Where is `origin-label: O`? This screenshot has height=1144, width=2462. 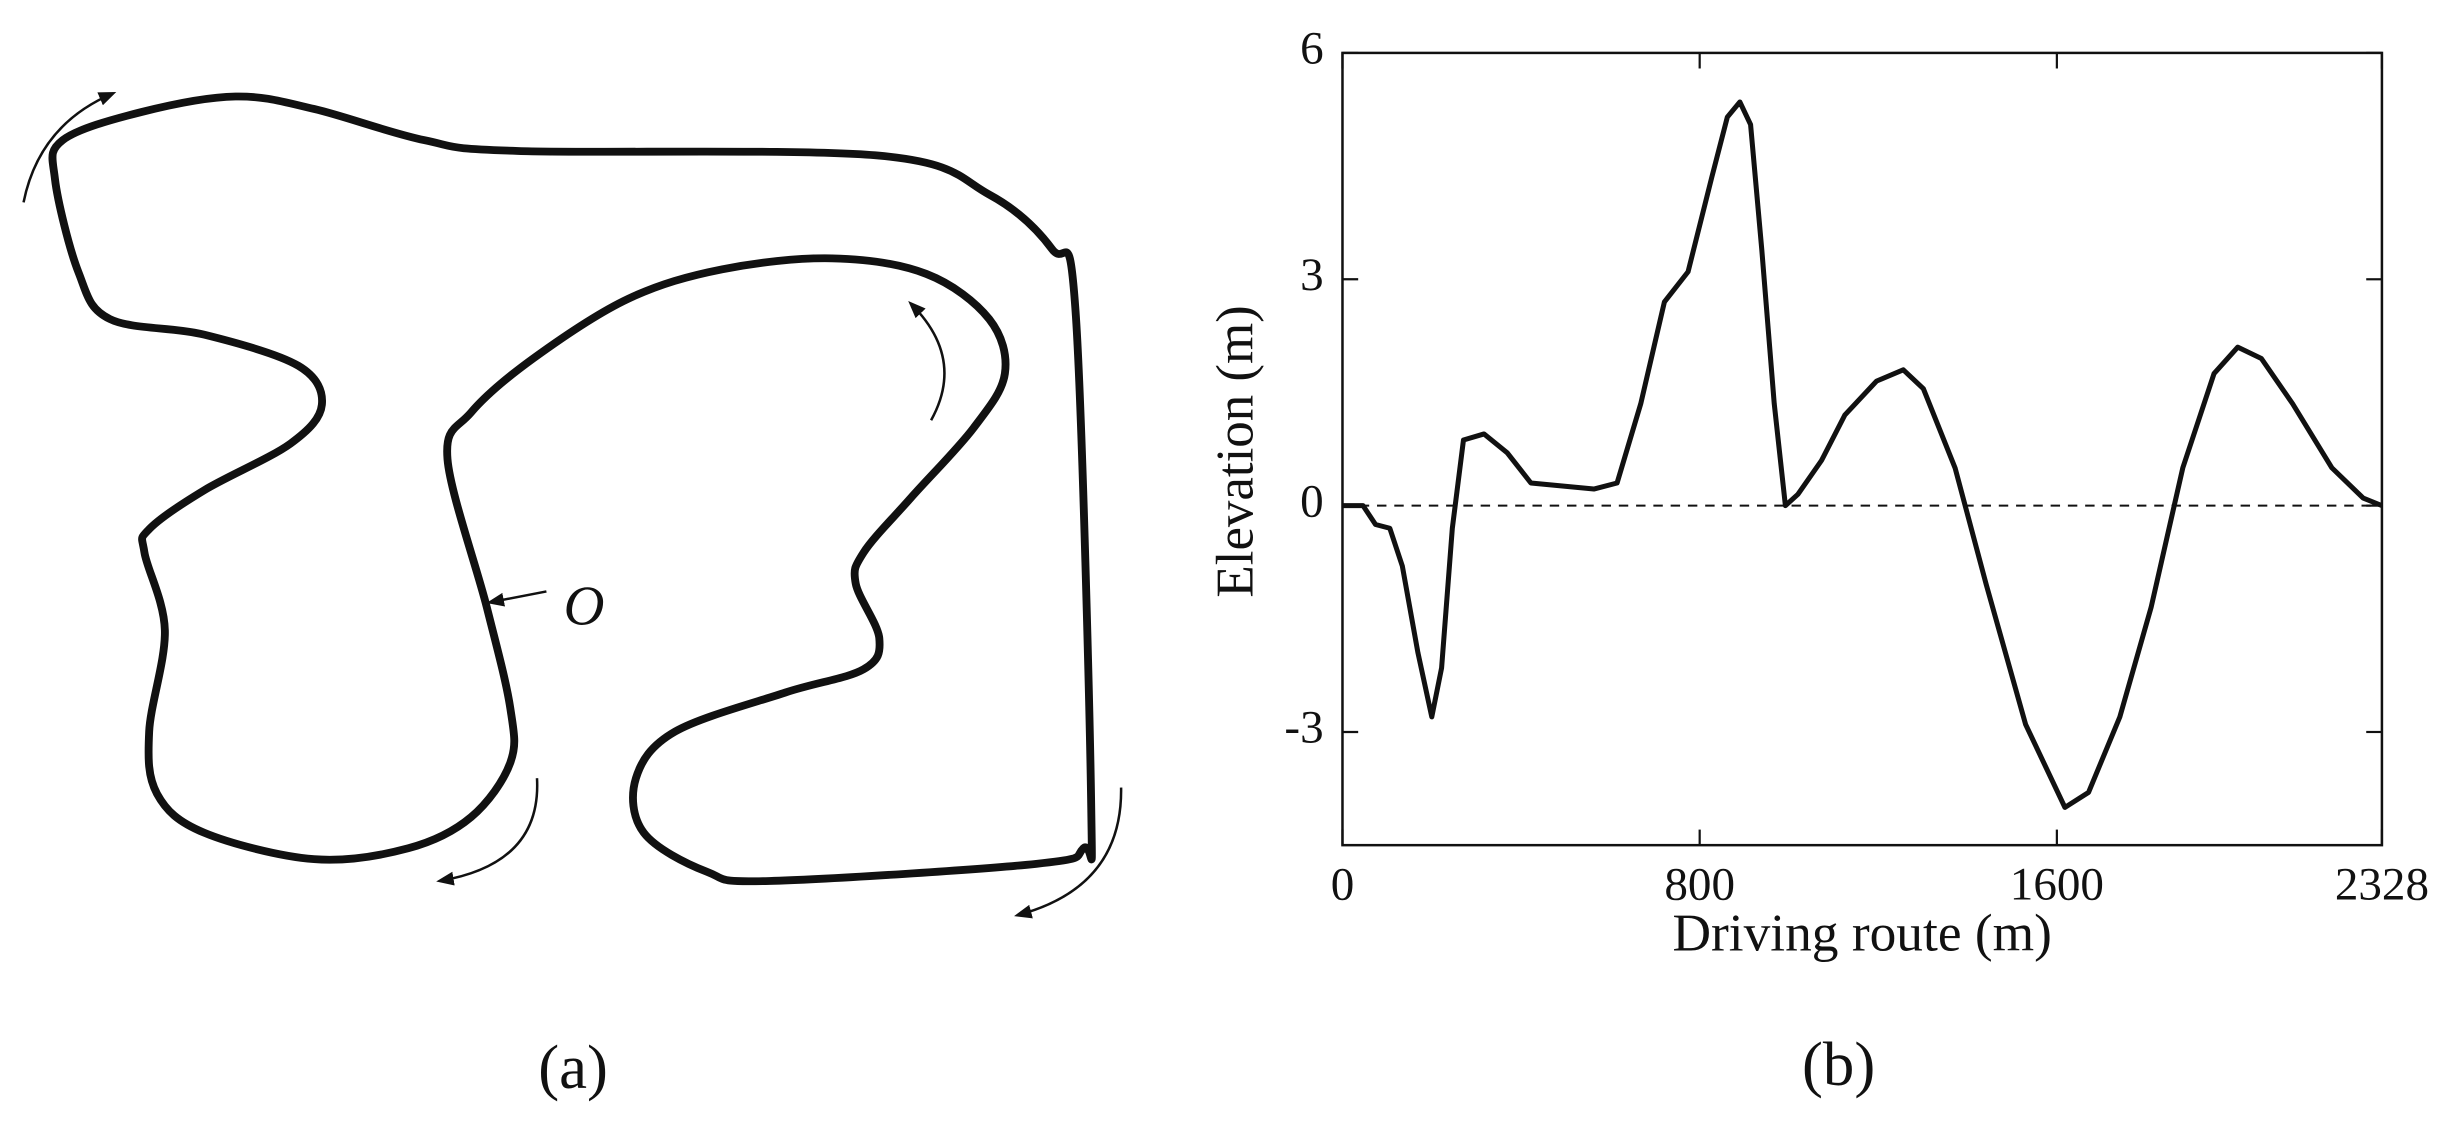 origin-label: O is located at coordinates (584, 607).